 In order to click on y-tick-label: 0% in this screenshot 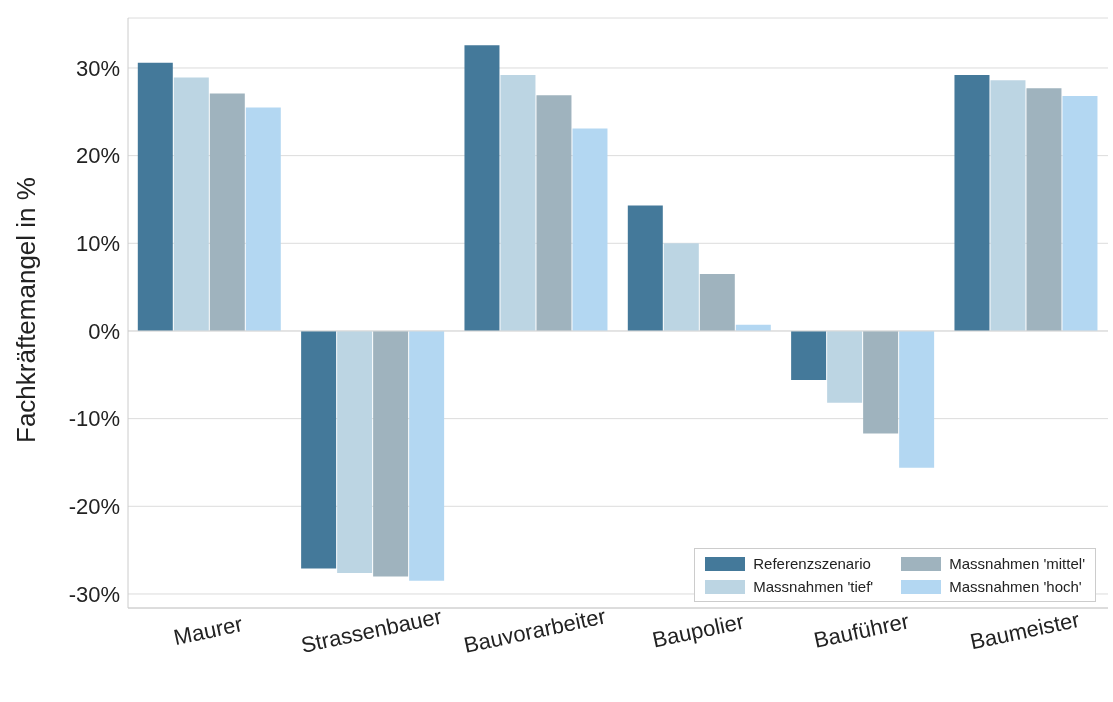, I will do `click(104, 331)`.